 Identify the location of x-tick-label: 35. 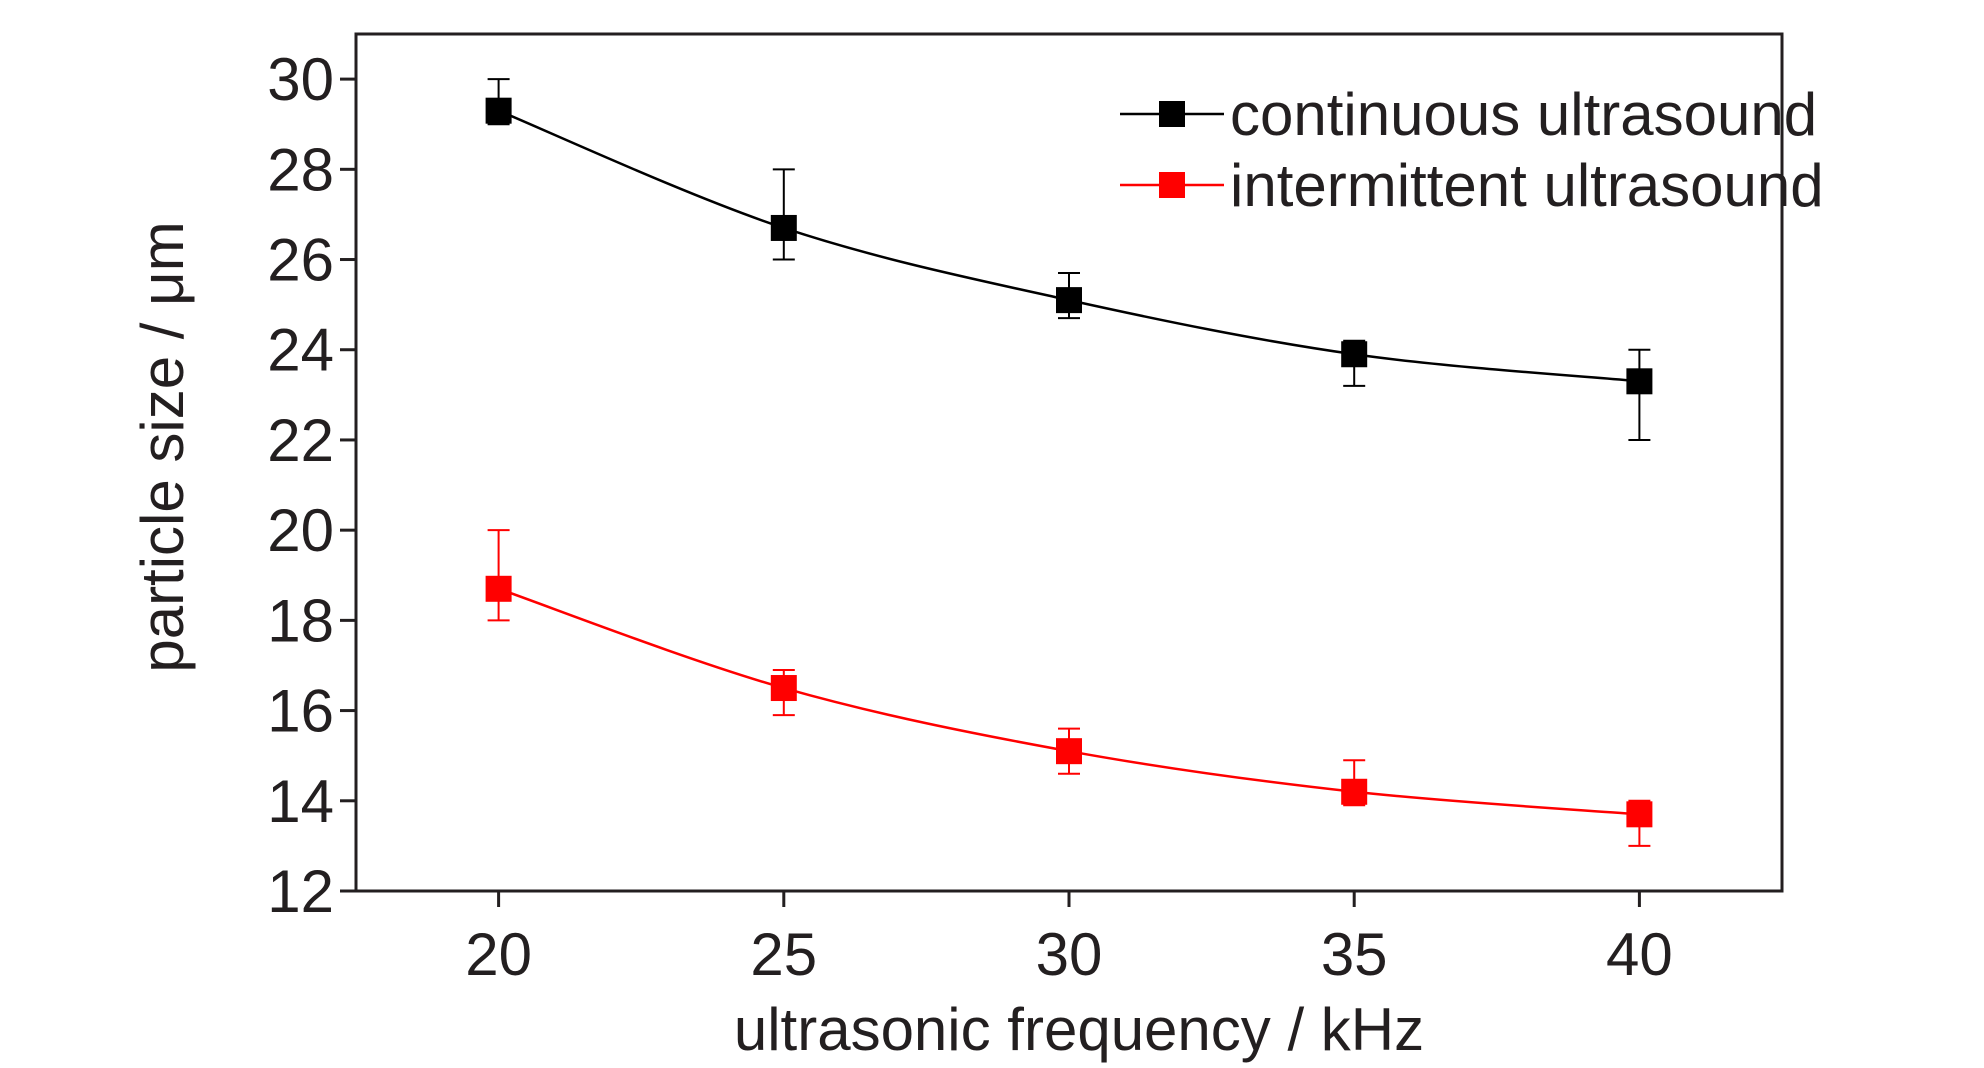
(1354, 954).